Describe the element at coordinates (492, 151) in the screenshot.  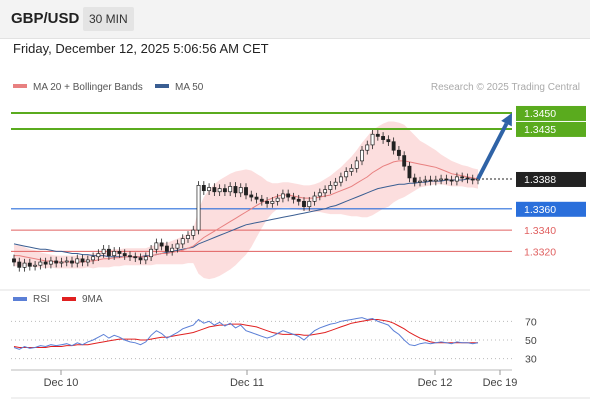
I see `projection-arrow-shaft` at that location.